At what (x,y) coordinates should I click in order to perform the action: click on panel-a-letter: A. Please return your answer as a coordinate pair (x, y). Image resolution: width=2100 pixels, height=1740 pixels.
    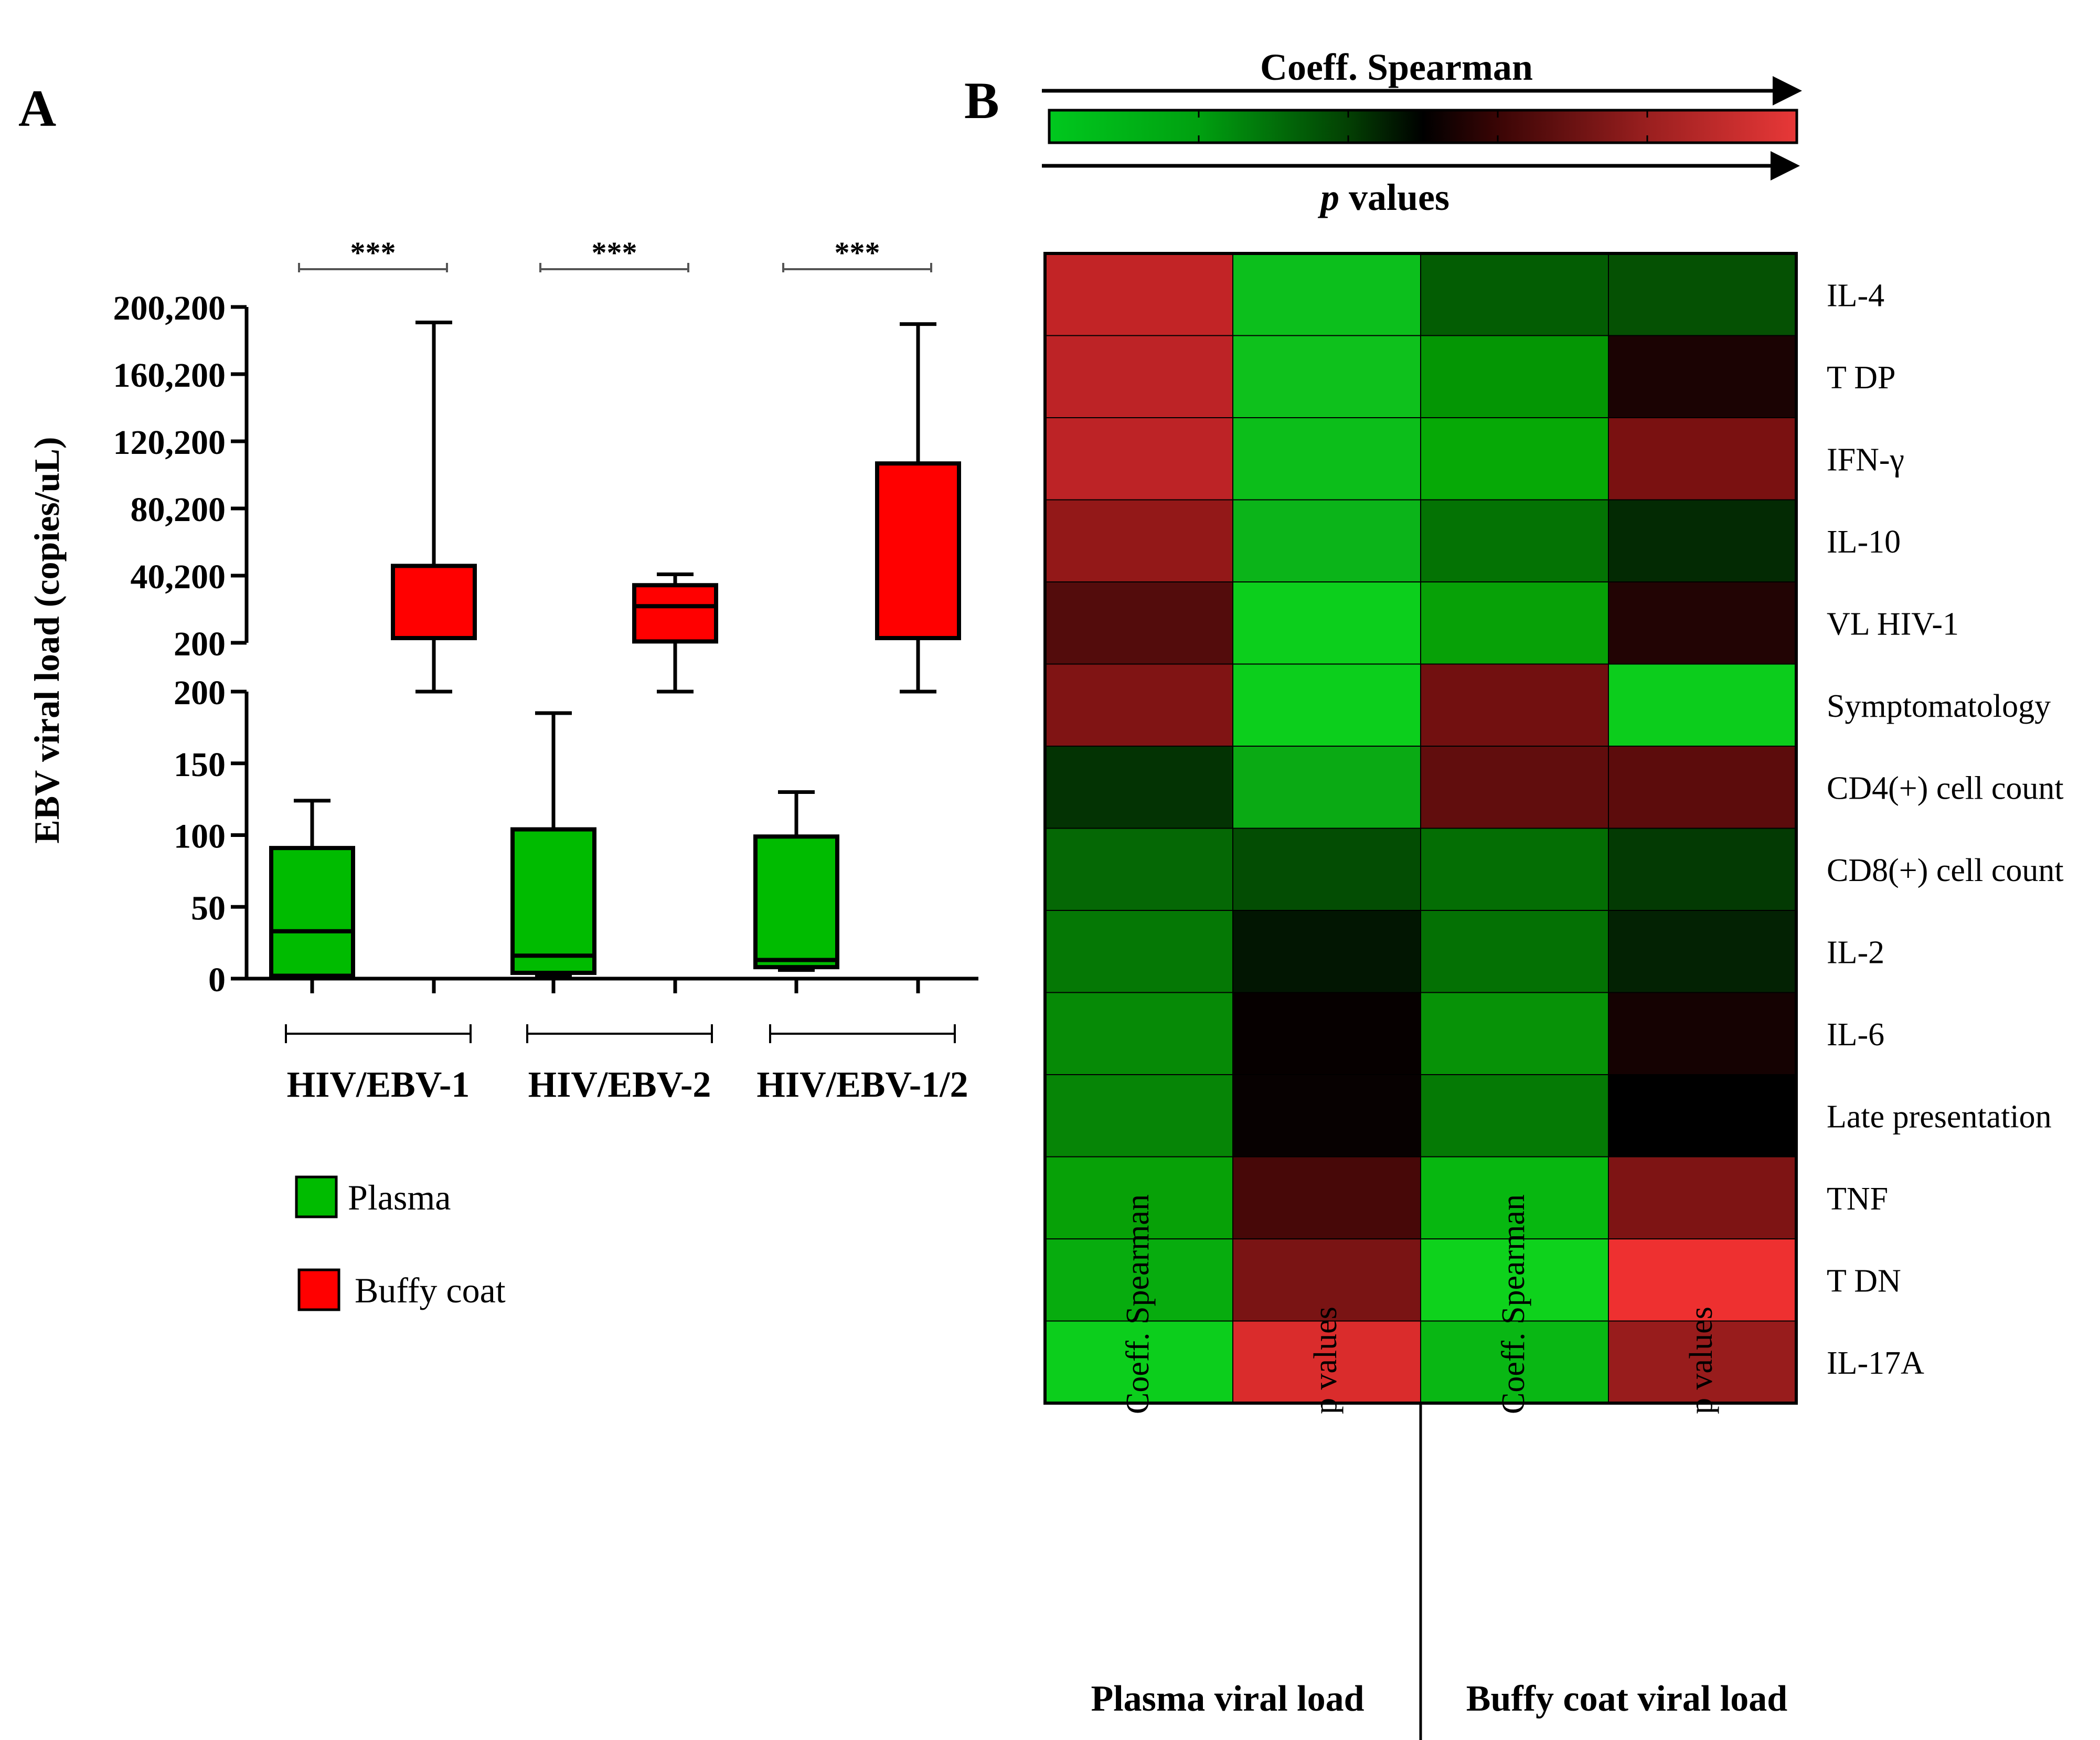
    Looking at the image, I should click on (37, 108).